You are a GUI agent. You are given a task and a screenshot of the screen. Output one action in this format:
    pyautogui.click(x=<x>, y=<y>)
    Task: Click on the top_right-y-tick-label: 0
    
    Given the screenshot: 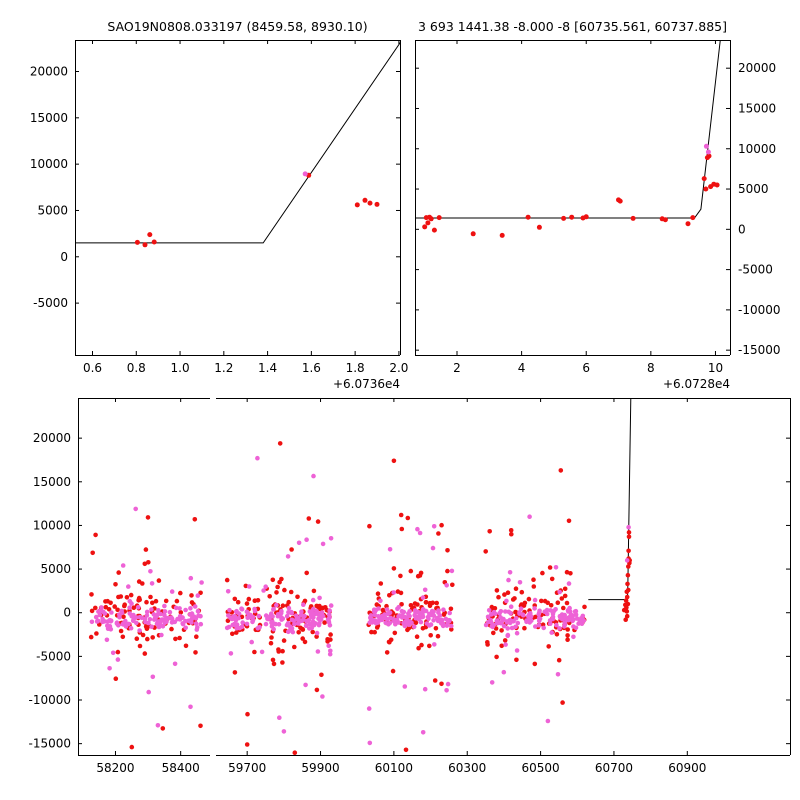 What is the action you would take?
    pyautogui.click(x=742, y=229)
    